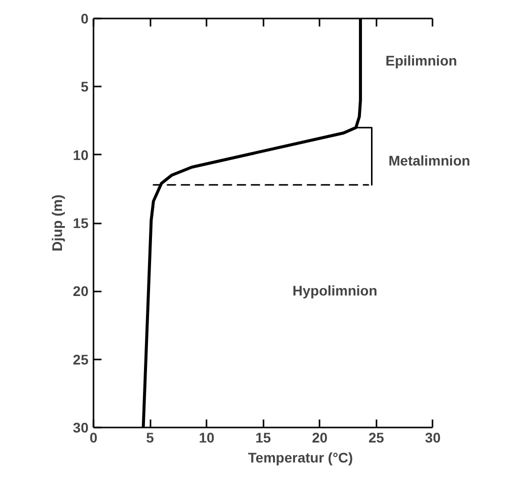 This screenshot has width=512, height=497. I want to click on annotation: Metalimnion, so click(429, 160).